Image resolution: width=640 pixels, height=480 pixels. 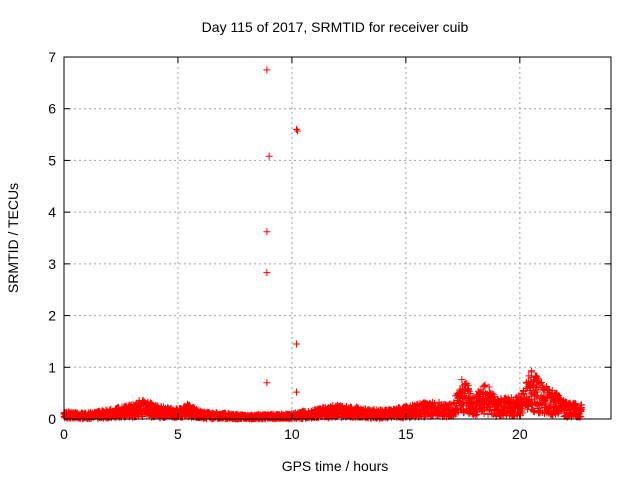 What do you see at coordinates (13, 238) in the screenshot?
I see `y-axis-label: SRMTID / TECUs` at bounding box center [13, 238].